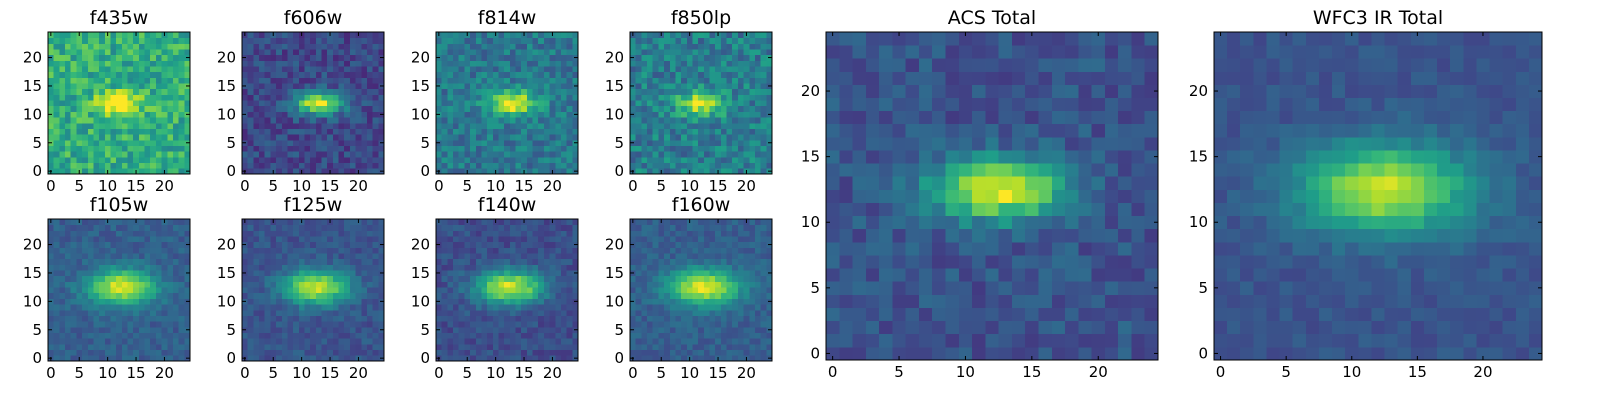 Image resolution: width=1600 pixels, height=400 pixels. Describe the element at coordinates (701, 18) in the screenshot. I see `panel-title: f850lp` at that location.